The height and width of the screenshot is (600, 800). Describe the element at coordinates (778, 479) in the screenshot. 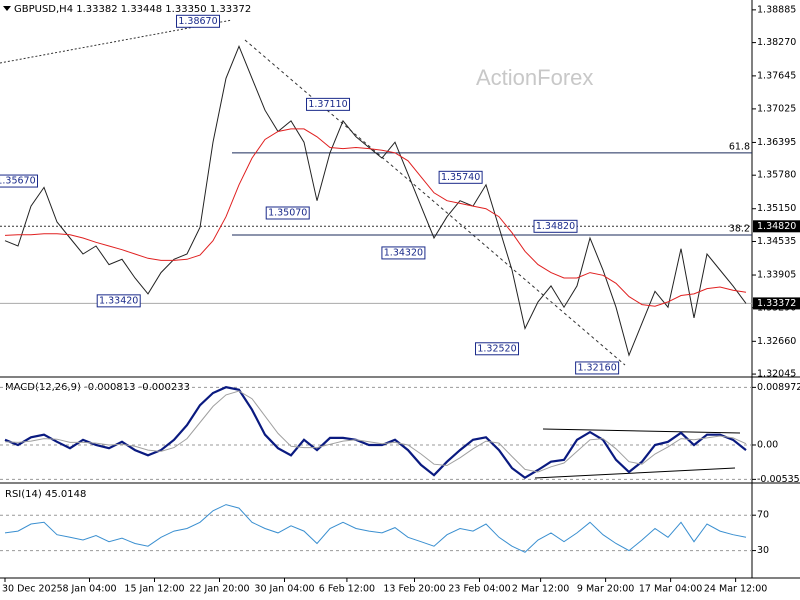

I see `y-tick-label: -0.005356` at that location.